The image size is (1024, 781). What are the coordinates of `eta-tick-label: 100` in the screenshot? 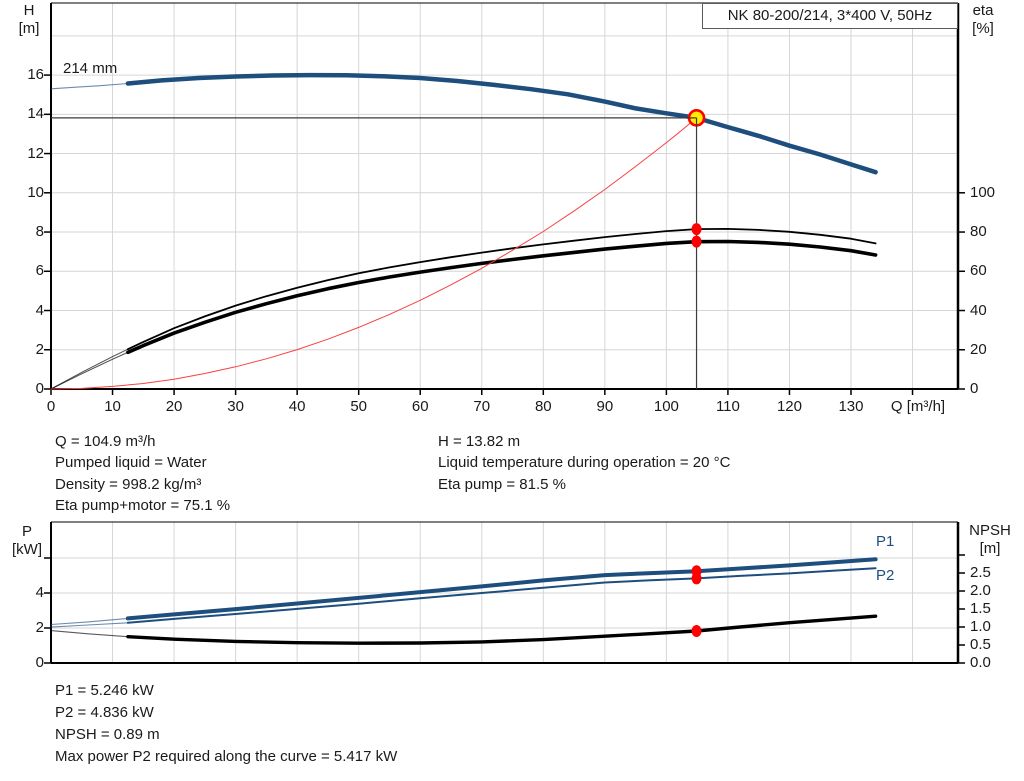 It's located at (983, 192).